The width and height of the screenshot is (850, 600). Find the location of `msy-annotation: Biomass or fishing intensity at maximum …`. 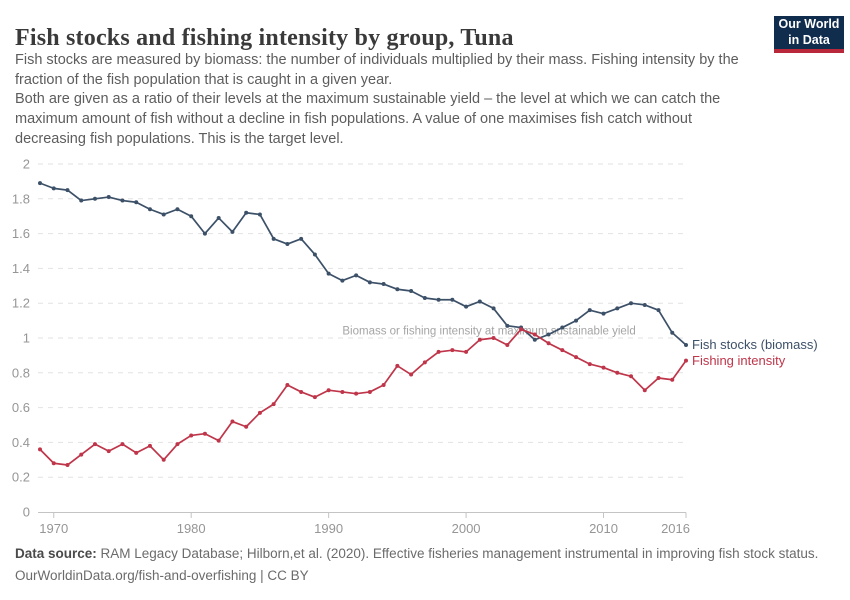

msy-annotation: Biomass or fishing intensity at maximum … is located at coordinates (488, 332).